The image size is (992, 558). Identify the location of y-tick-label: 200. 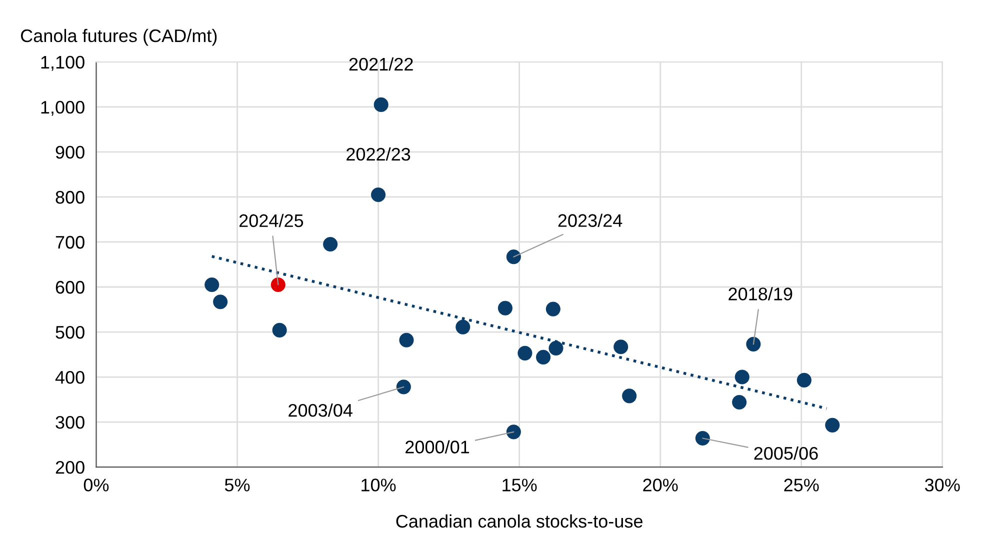
(70, 467).